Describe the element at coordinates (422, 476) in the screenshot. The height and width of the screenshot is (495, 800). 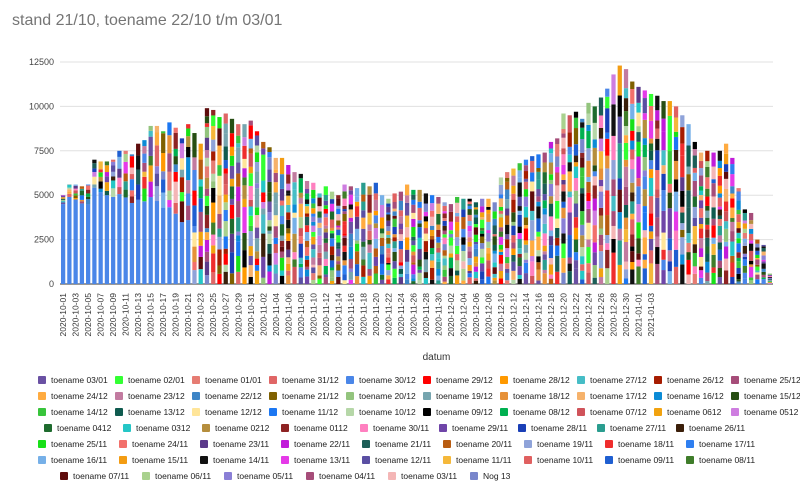
I see `legend-item: toename 03/11` at that location.